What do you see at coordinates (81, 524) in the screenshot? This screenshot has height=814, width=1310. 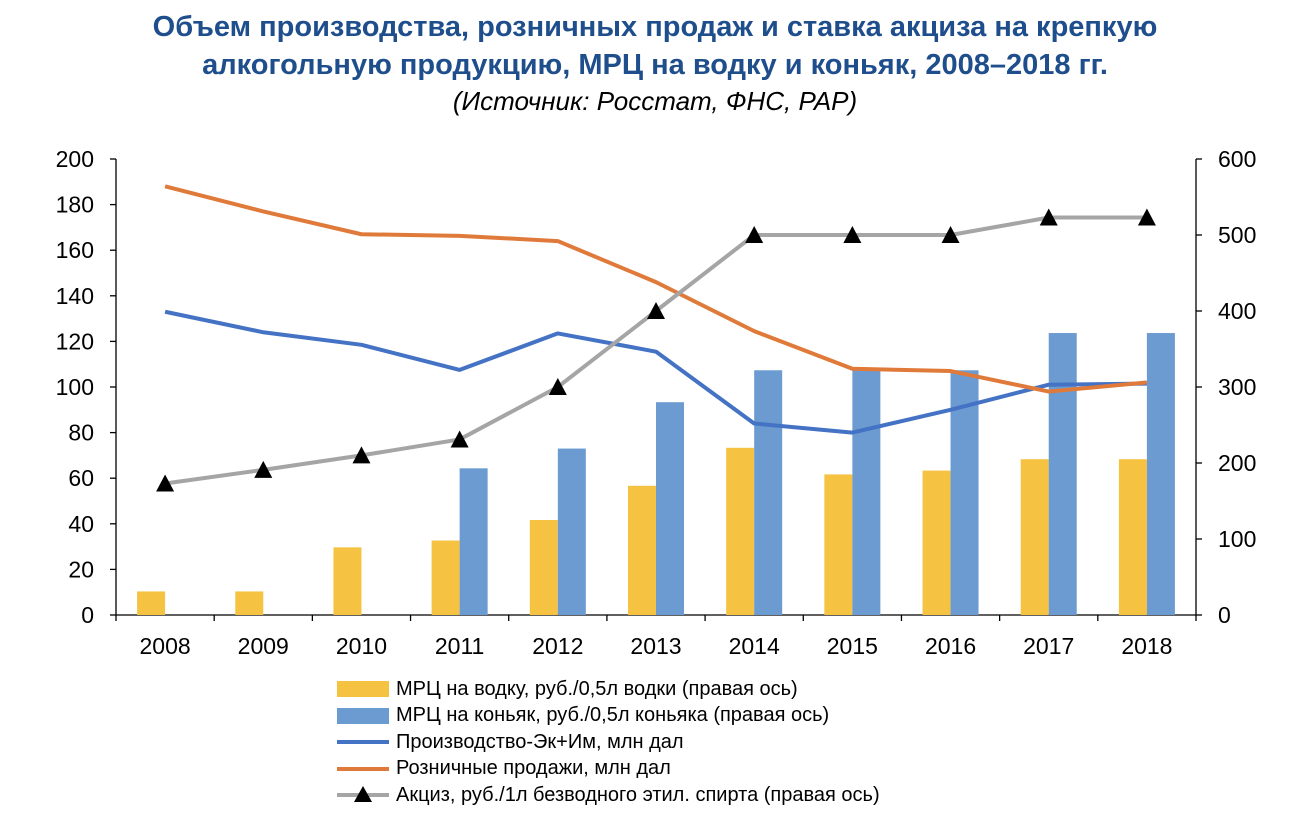 I see `left-tick-label: 40` at bounding box center [81, 524].